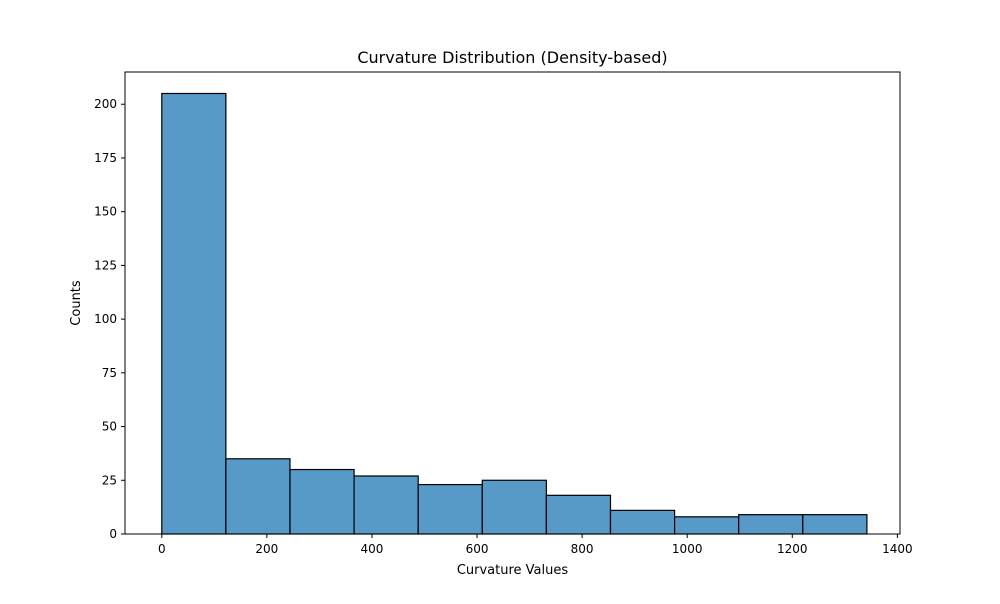  I want to click on x-tick-label-1: 200, so click(266, 549).